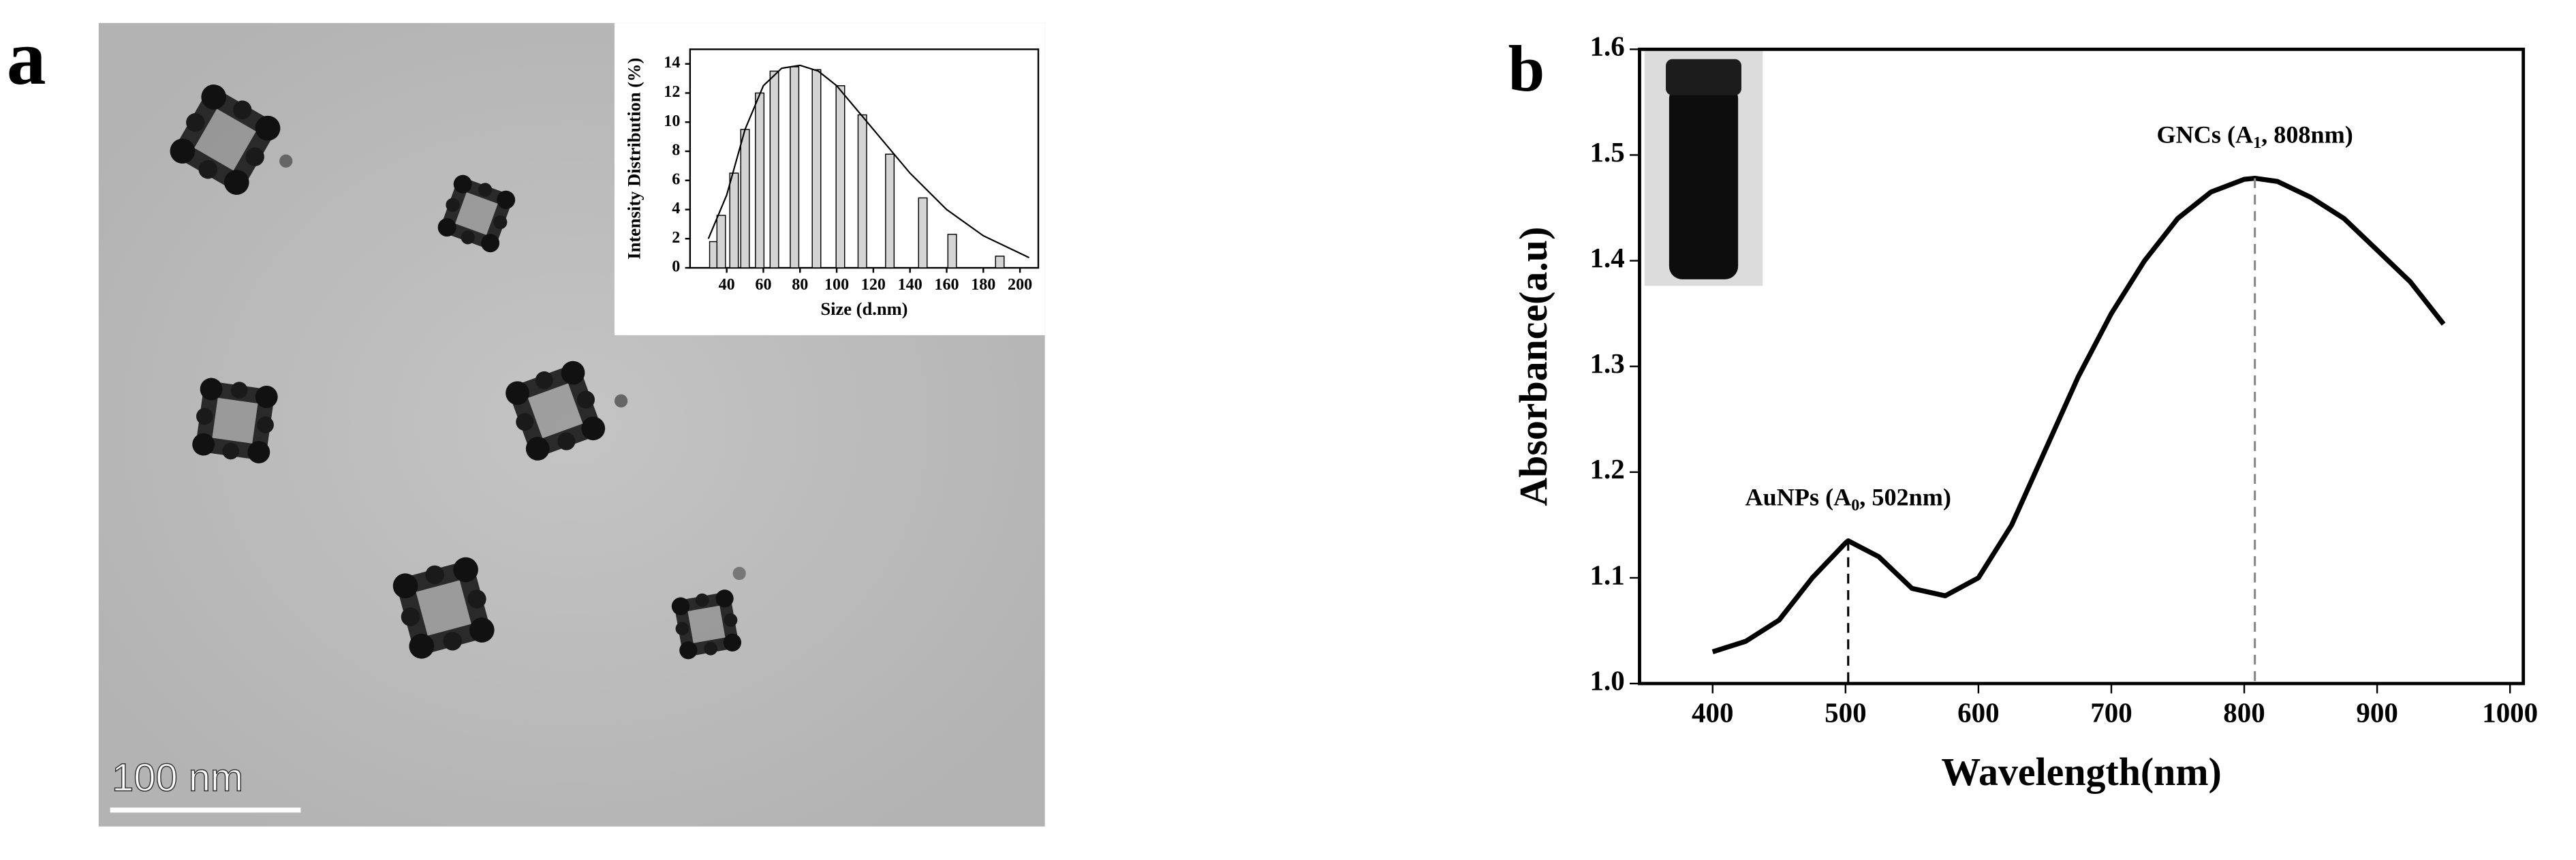  What do you see at coordinates (1607, 257) in the screenshot?
I see `y-tick-label: 1.4` at bounding box center [1607, 257].